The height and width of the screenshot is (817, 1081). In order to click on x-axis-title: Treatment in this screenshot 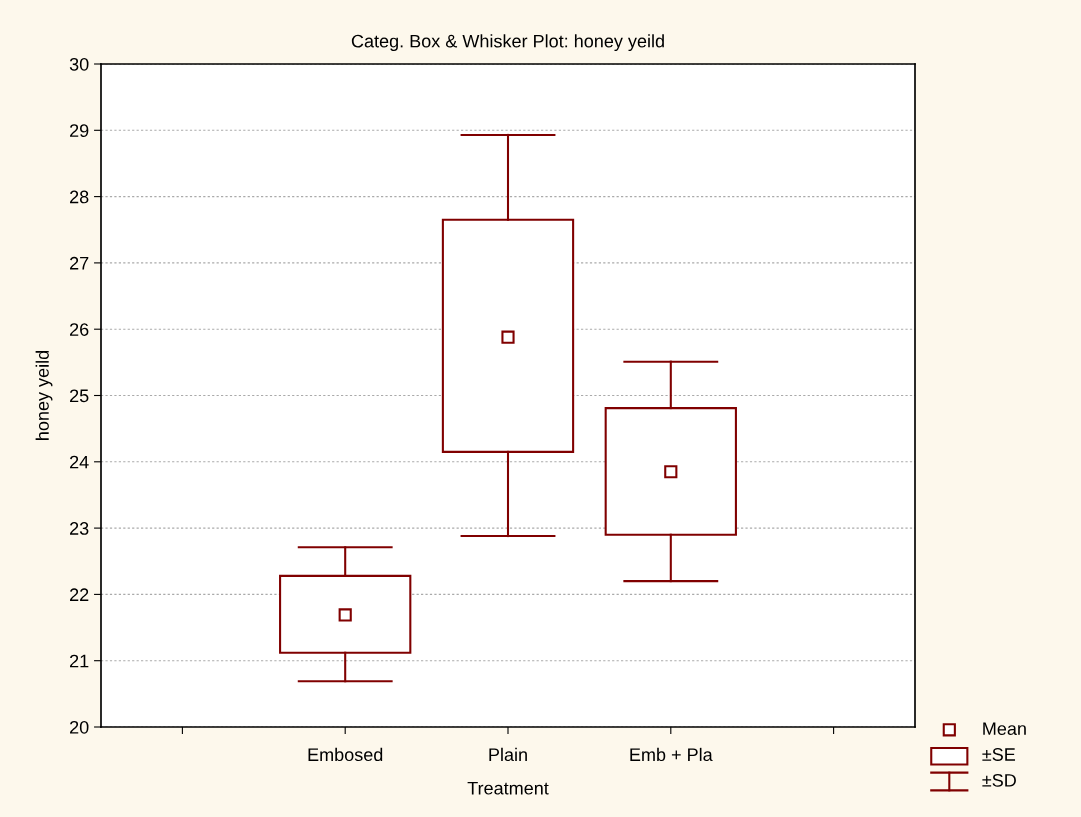, I will do `click(508, 788)`.